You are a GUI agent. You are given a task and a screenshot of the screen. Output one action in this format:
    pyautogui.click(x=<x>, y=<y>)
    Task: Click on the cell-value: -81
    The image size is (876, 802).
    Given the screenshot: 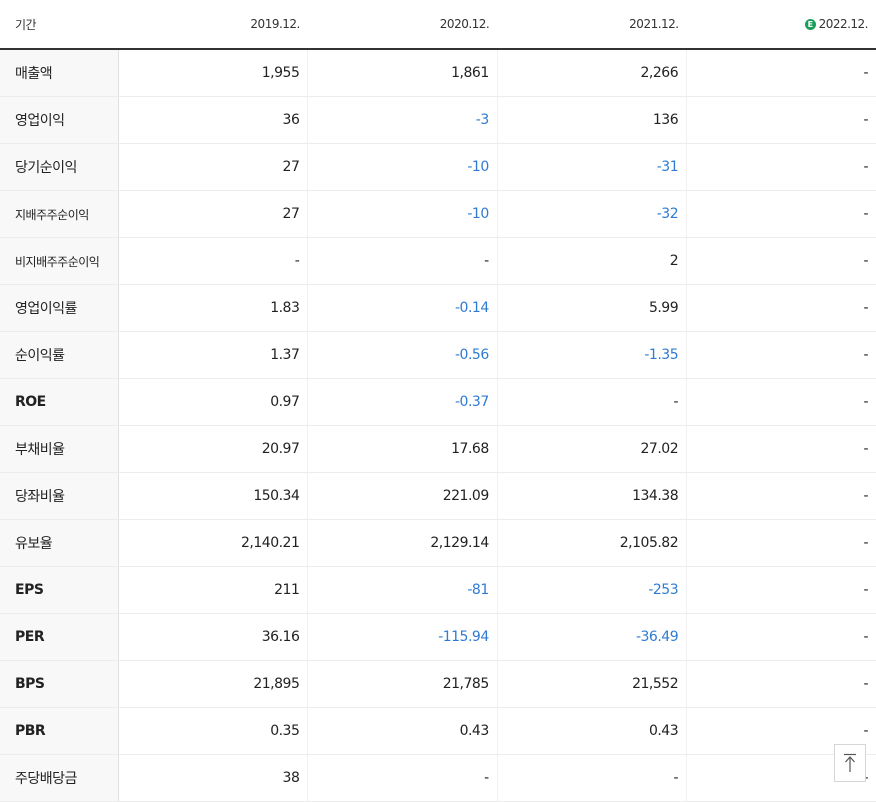 What is the action you would take?
    pyautogui.click(x=402, y=590)
    